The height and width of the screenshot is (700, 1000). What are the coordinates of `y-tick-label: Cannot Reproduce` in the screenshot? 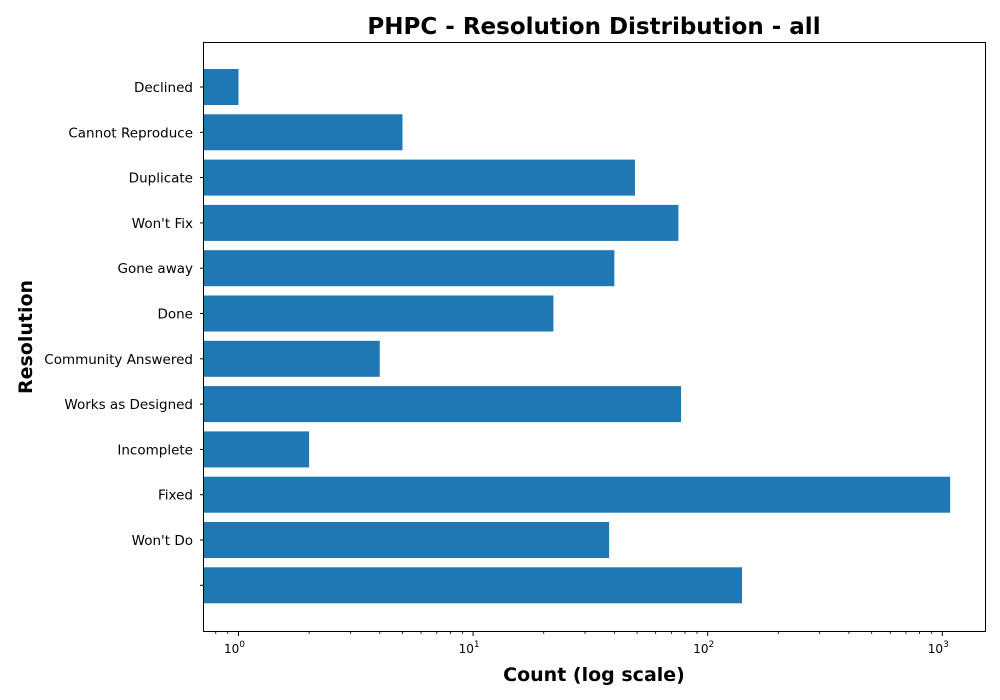 It's located at (130, 133).